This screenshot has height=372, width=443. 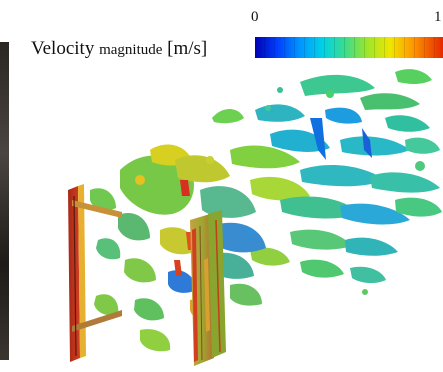 What do you see at coordinates (131, 50) in the screenshot?
I see `colorbar-title-small: magnitude` at bounding box center [131, 50].